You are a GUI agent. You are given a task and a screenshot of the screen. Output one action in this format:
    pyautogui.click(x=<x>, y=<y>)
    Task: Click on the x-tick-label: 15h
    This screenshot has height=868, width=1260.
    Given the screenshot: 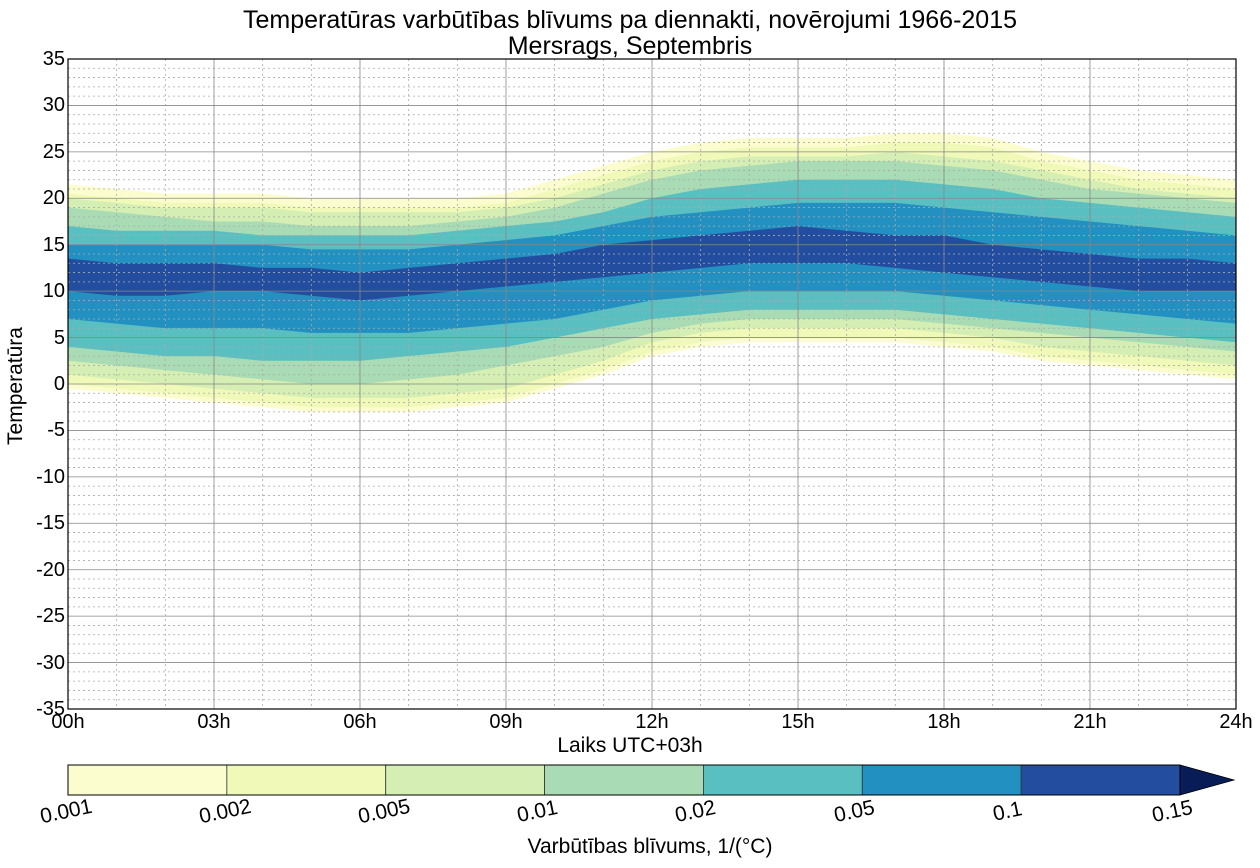 What is the action you would take?
    pyautogui.click(x=798, y=722)
    